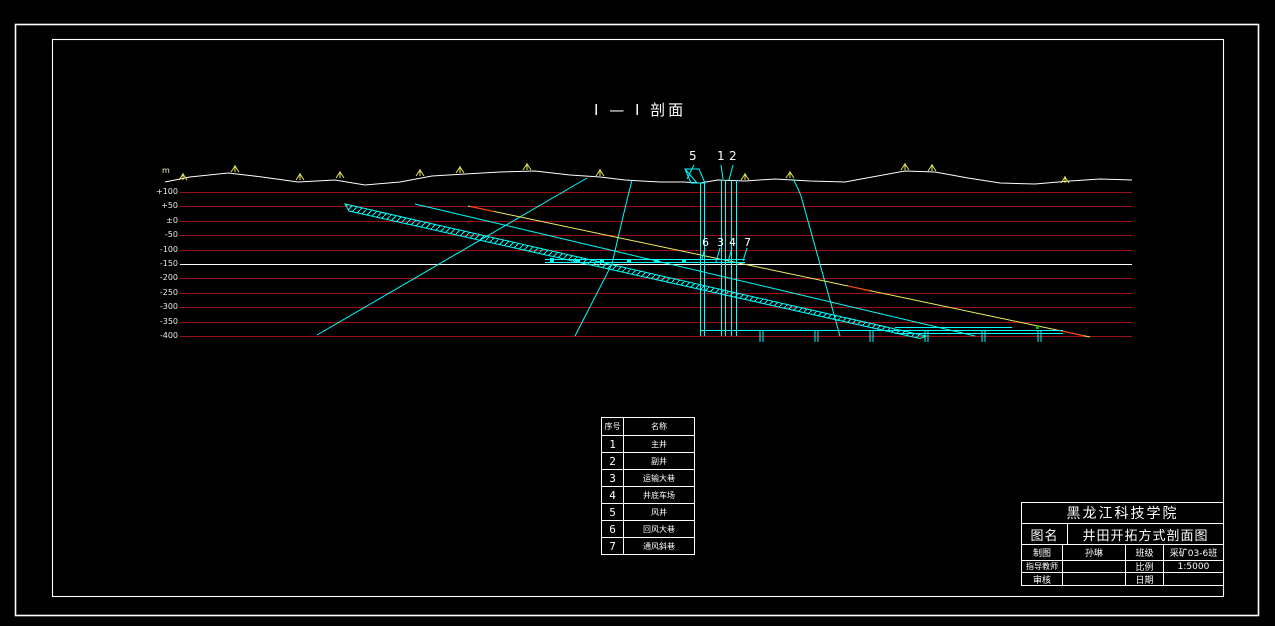 Image resolution: width=1275 pixels, height=626 pixels. Describe the element at coordinates (747, 242) in the screenshot. I see `callout-7: 7` at that location.